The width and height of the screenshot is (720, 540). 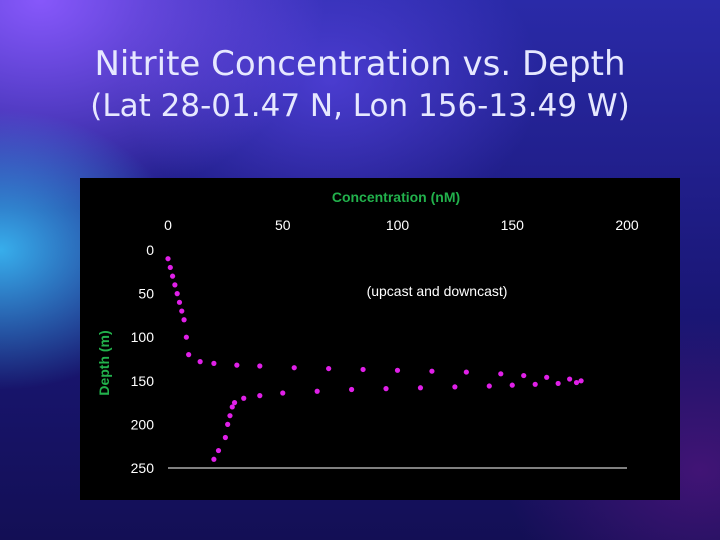 I want to click on x-tick-label: 50, so click(x=283, y=225).